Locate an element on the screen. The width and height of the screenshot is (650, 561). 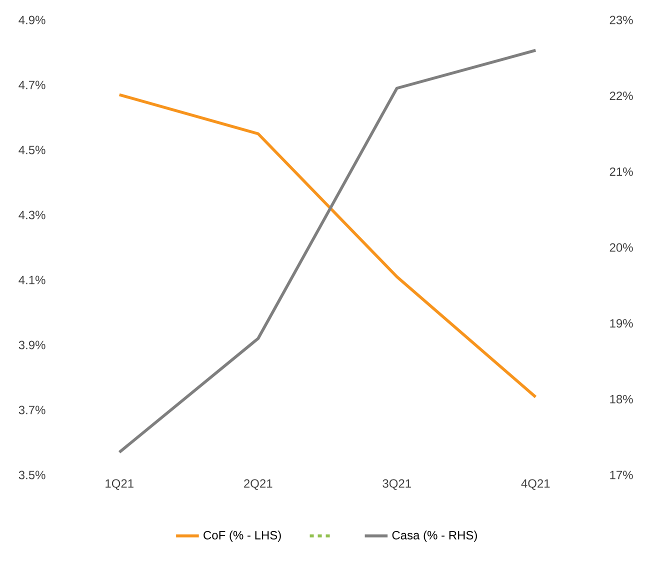
y2-tick-label: 23% is located at coordinates (621, 20).